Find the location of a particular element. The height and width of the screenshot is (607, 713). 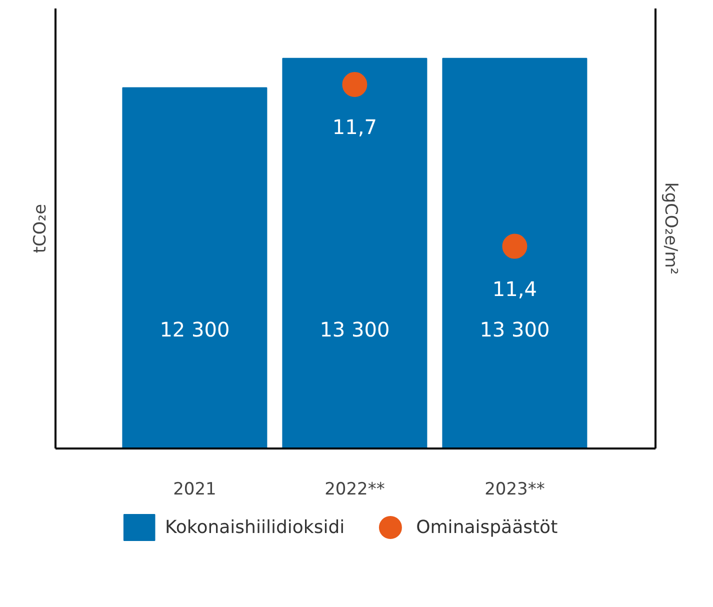

data-label: 11,7 is located at coordinates (354, 127).